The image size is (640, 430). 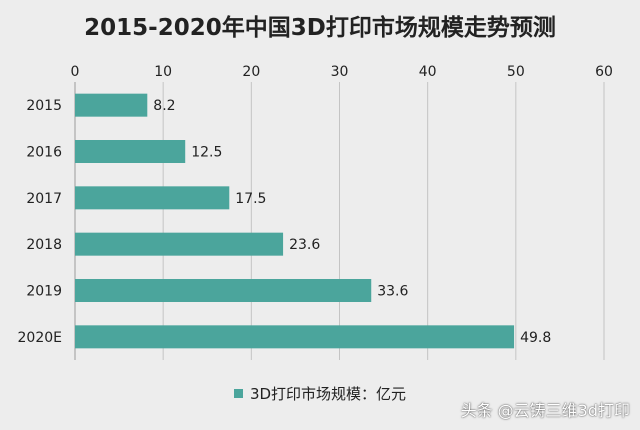 What do you see at coordinates (238, 393) in the screenshot?
I see `legend-swatch` at bounding box center [238, 393].